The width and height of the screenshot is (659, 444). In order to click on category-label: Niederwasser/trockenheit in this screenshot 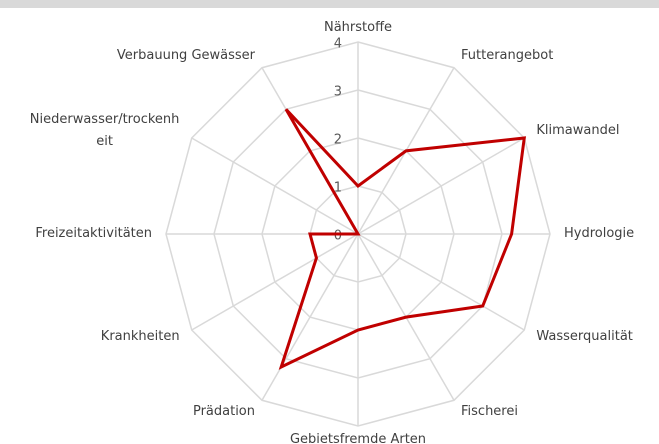, I will do `click(104, 130)`.